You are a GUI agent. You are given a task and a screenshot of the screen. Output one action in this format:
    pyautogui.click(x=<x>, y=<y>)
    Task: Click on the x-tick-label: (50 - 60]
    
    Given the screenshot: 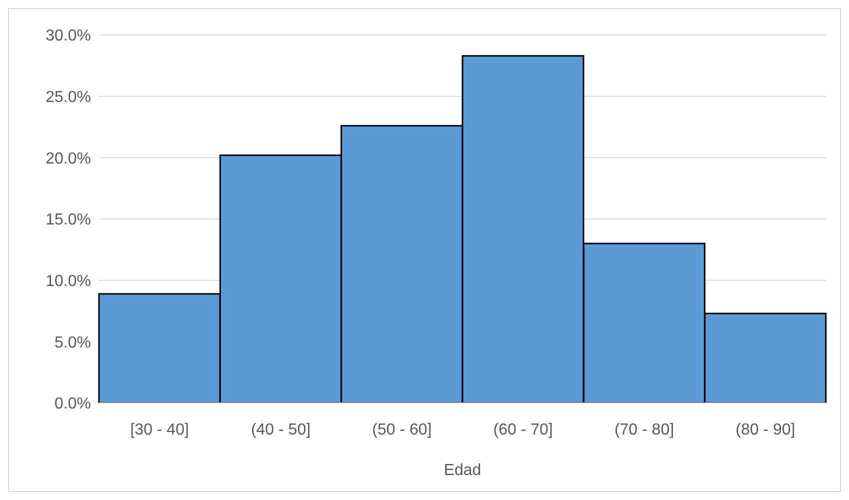 What is the action you would take?
    pyautogui.click(x=402, y=429)
    